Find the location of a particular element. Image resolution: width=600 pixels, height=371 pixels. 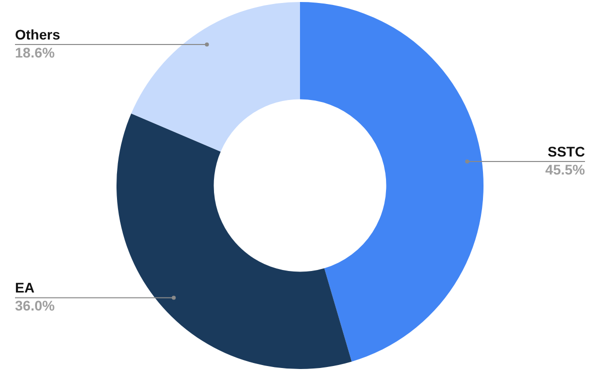

data-label: 45.5% is located at coordinates (565, 169).